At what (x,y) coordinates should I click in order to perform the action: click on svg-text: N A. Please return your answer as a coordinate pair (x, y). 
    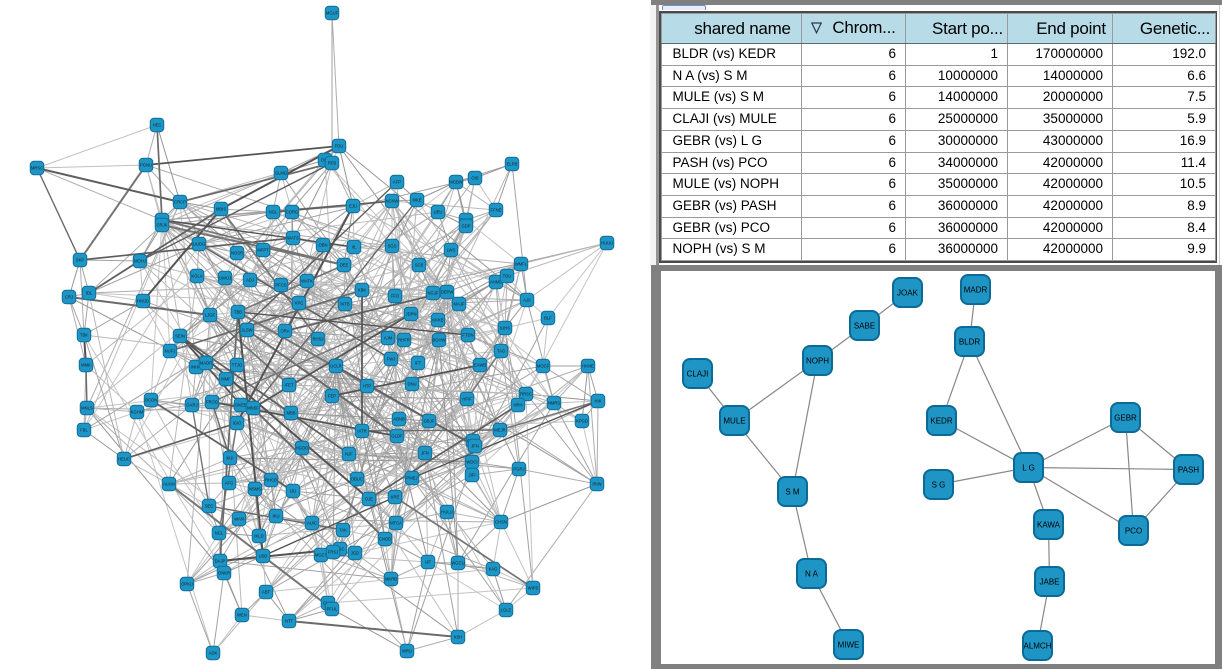
    Looking at the image, I should click on (812, 573).